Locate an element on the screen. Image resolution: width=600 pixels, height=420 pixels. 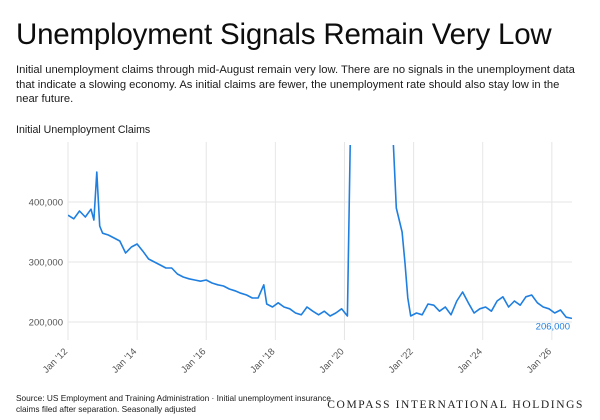
x-tick-label: Jan '22 is located at coordinates (400, 360).